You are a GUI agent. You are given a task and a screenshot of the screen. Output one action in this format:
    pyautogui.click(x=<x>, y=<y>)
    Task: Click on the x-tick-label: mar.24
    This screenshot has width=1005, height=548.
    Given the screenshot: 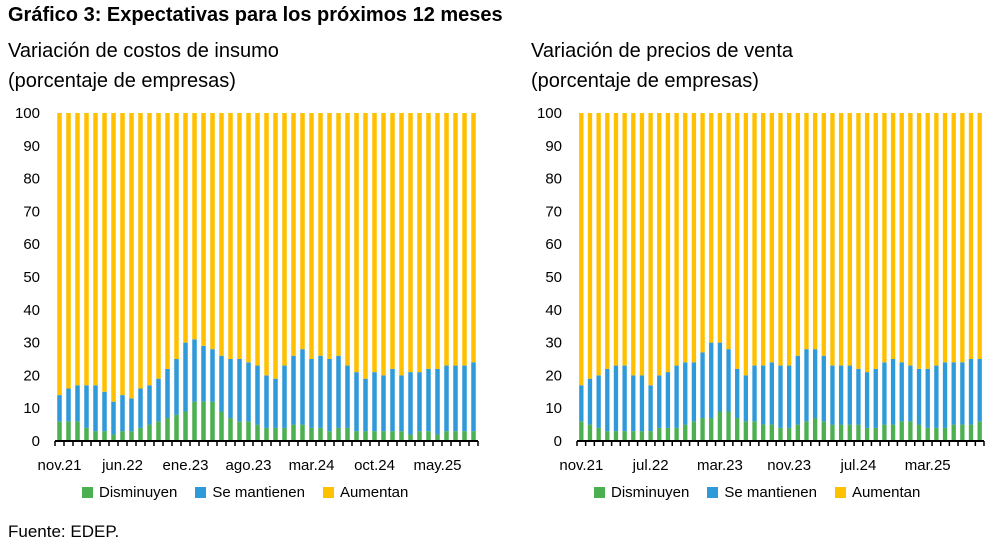 What is the action you would take?
    pyautogui.click(x=312, y=465)
    